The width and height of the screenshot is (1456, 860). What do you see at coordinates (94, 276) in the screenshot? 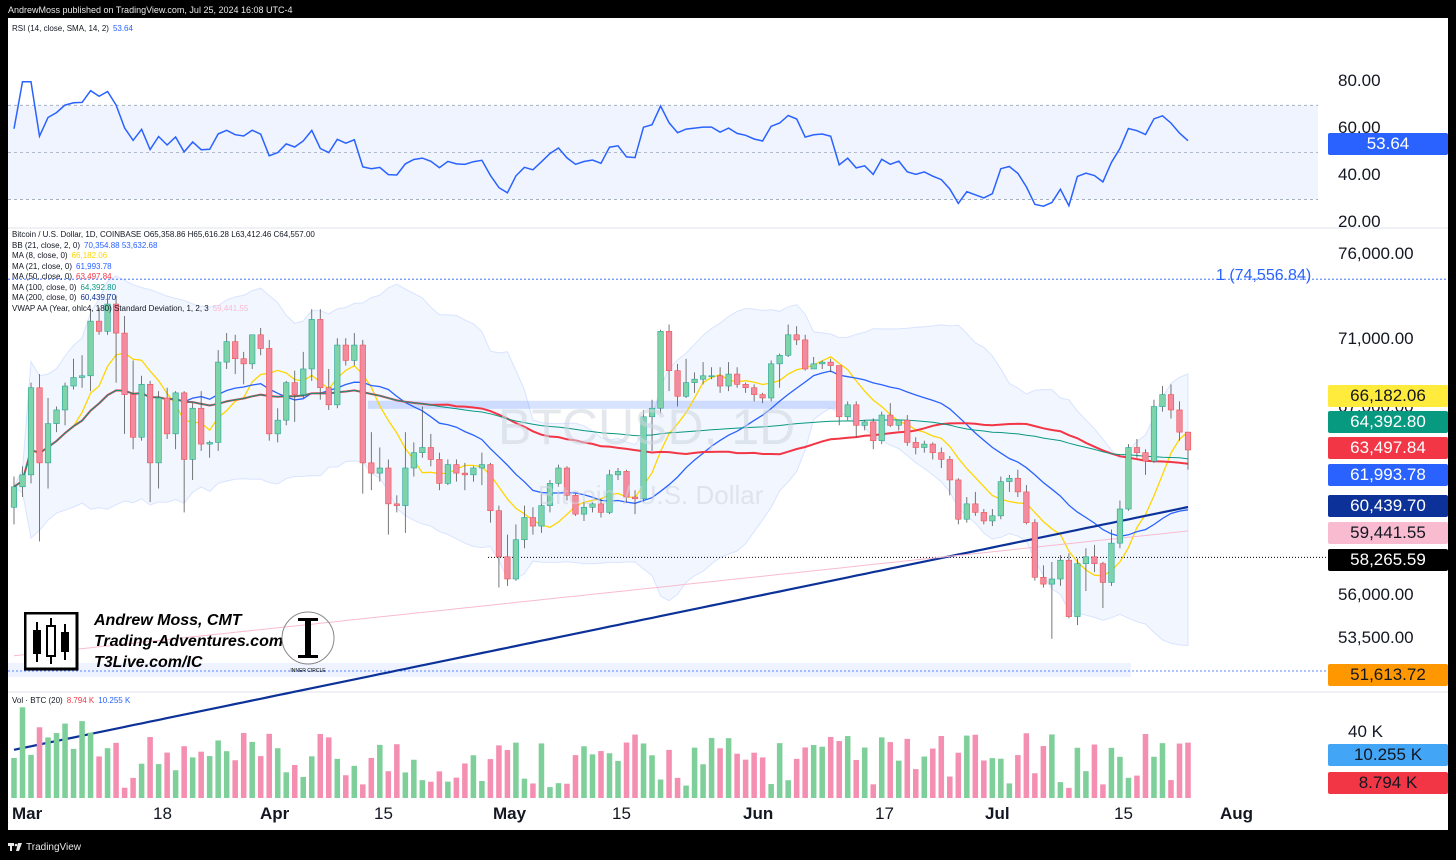
I see `indicator-value: 63,497.84` at bounding box center [94, 276].